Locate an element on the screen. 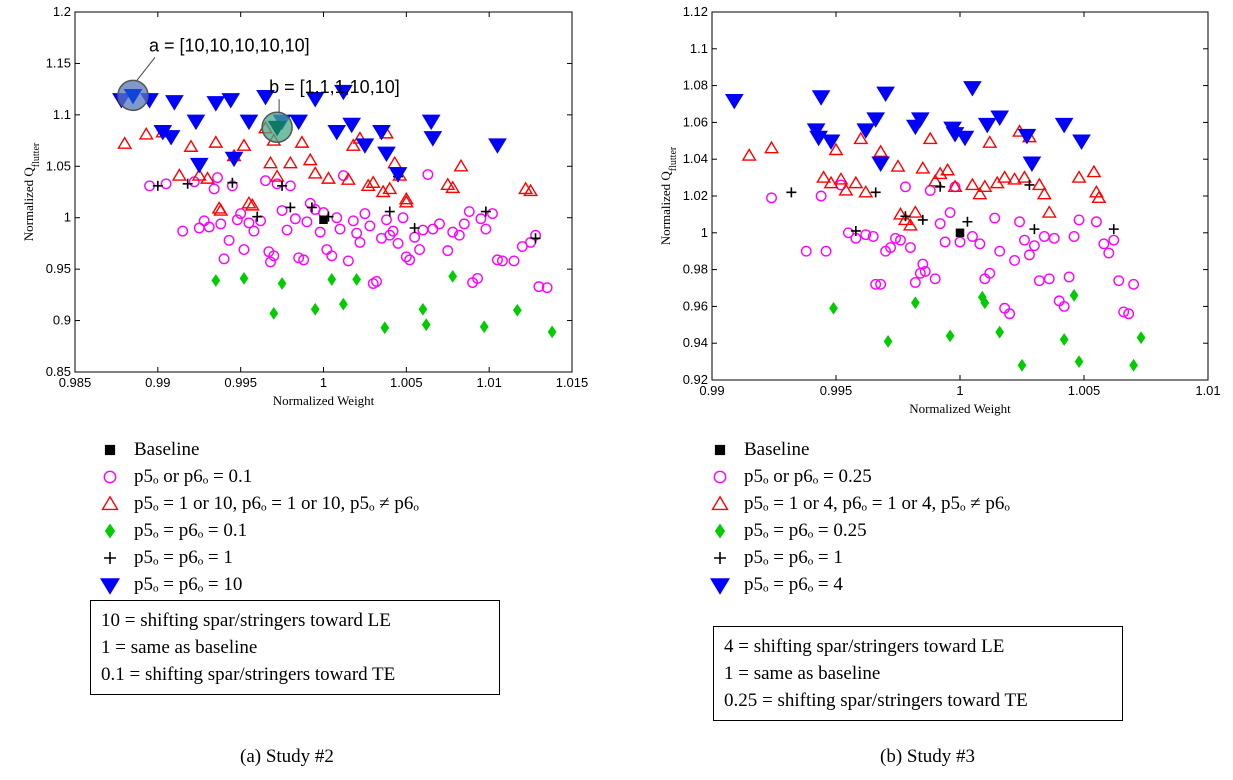 The height and width of the screenshot is (780, 1233). legend-label: p5ₒ = p6ₒ = 4 is located at coordinates (793, 584).